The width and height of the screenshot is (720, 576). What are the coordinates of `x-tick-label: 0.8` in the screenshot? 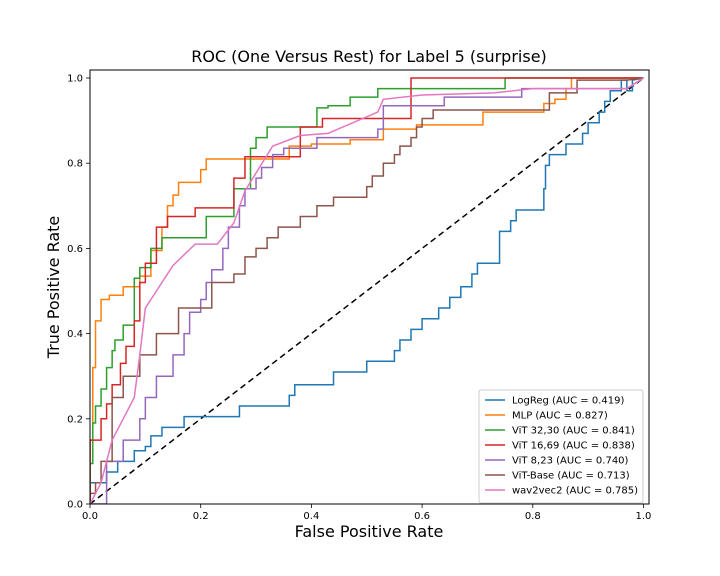 It's located at (533, 516).